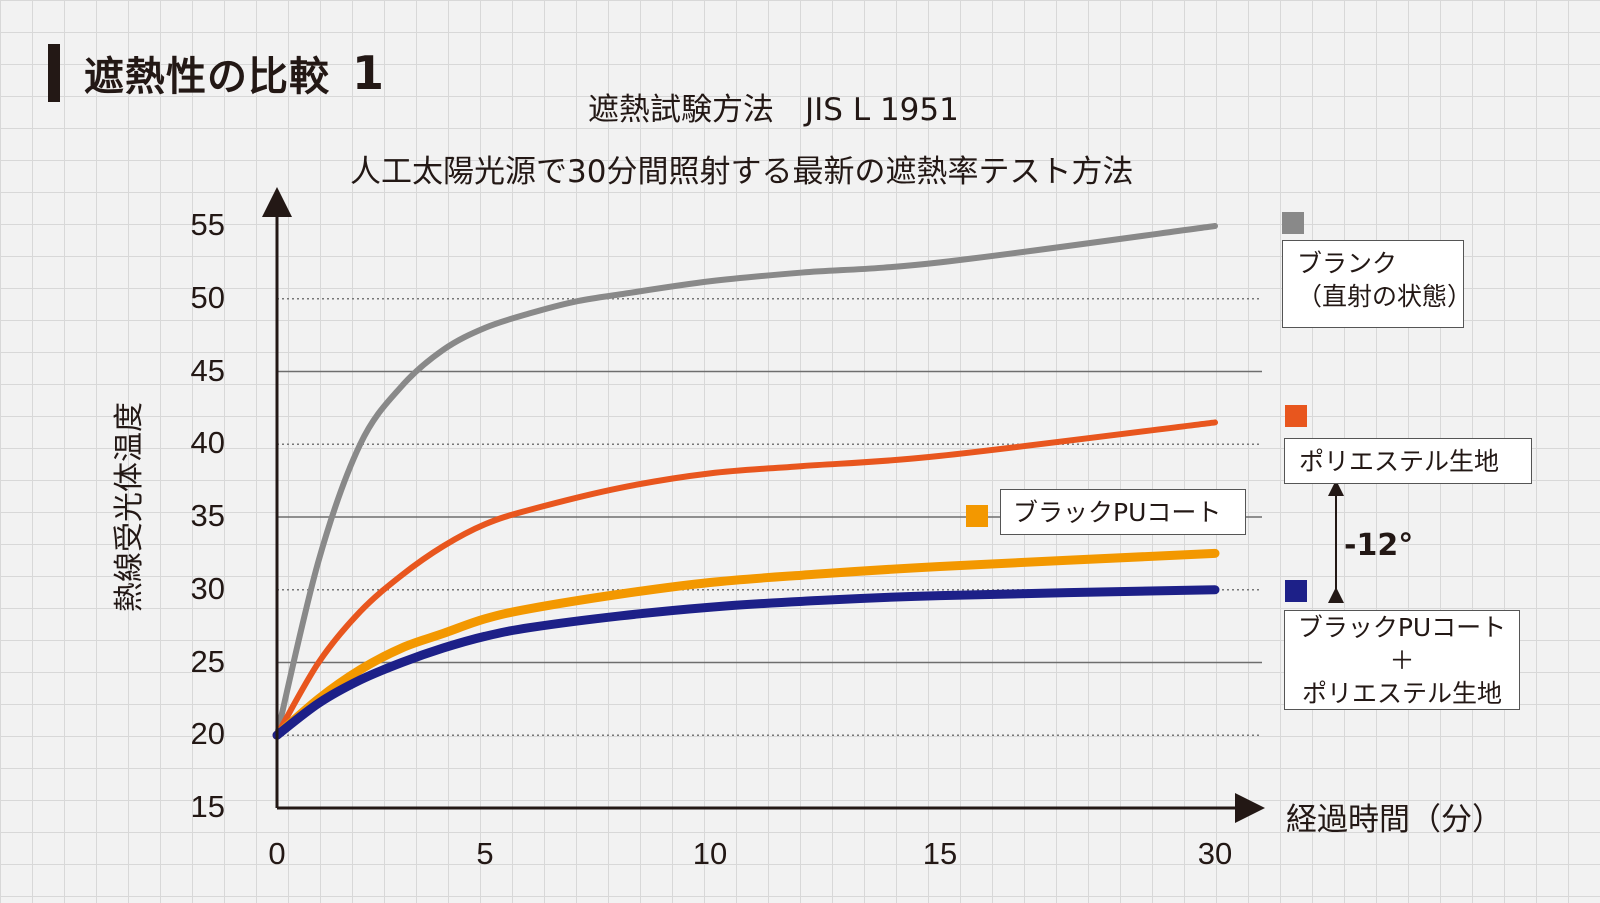  What do you see at coordinates (742, 172) in the screenshot?
I see `chart-subtitle: 人工太陽光源で30分間照射する最新の遮熱率テスト方法` at bounding box center [742, 172].